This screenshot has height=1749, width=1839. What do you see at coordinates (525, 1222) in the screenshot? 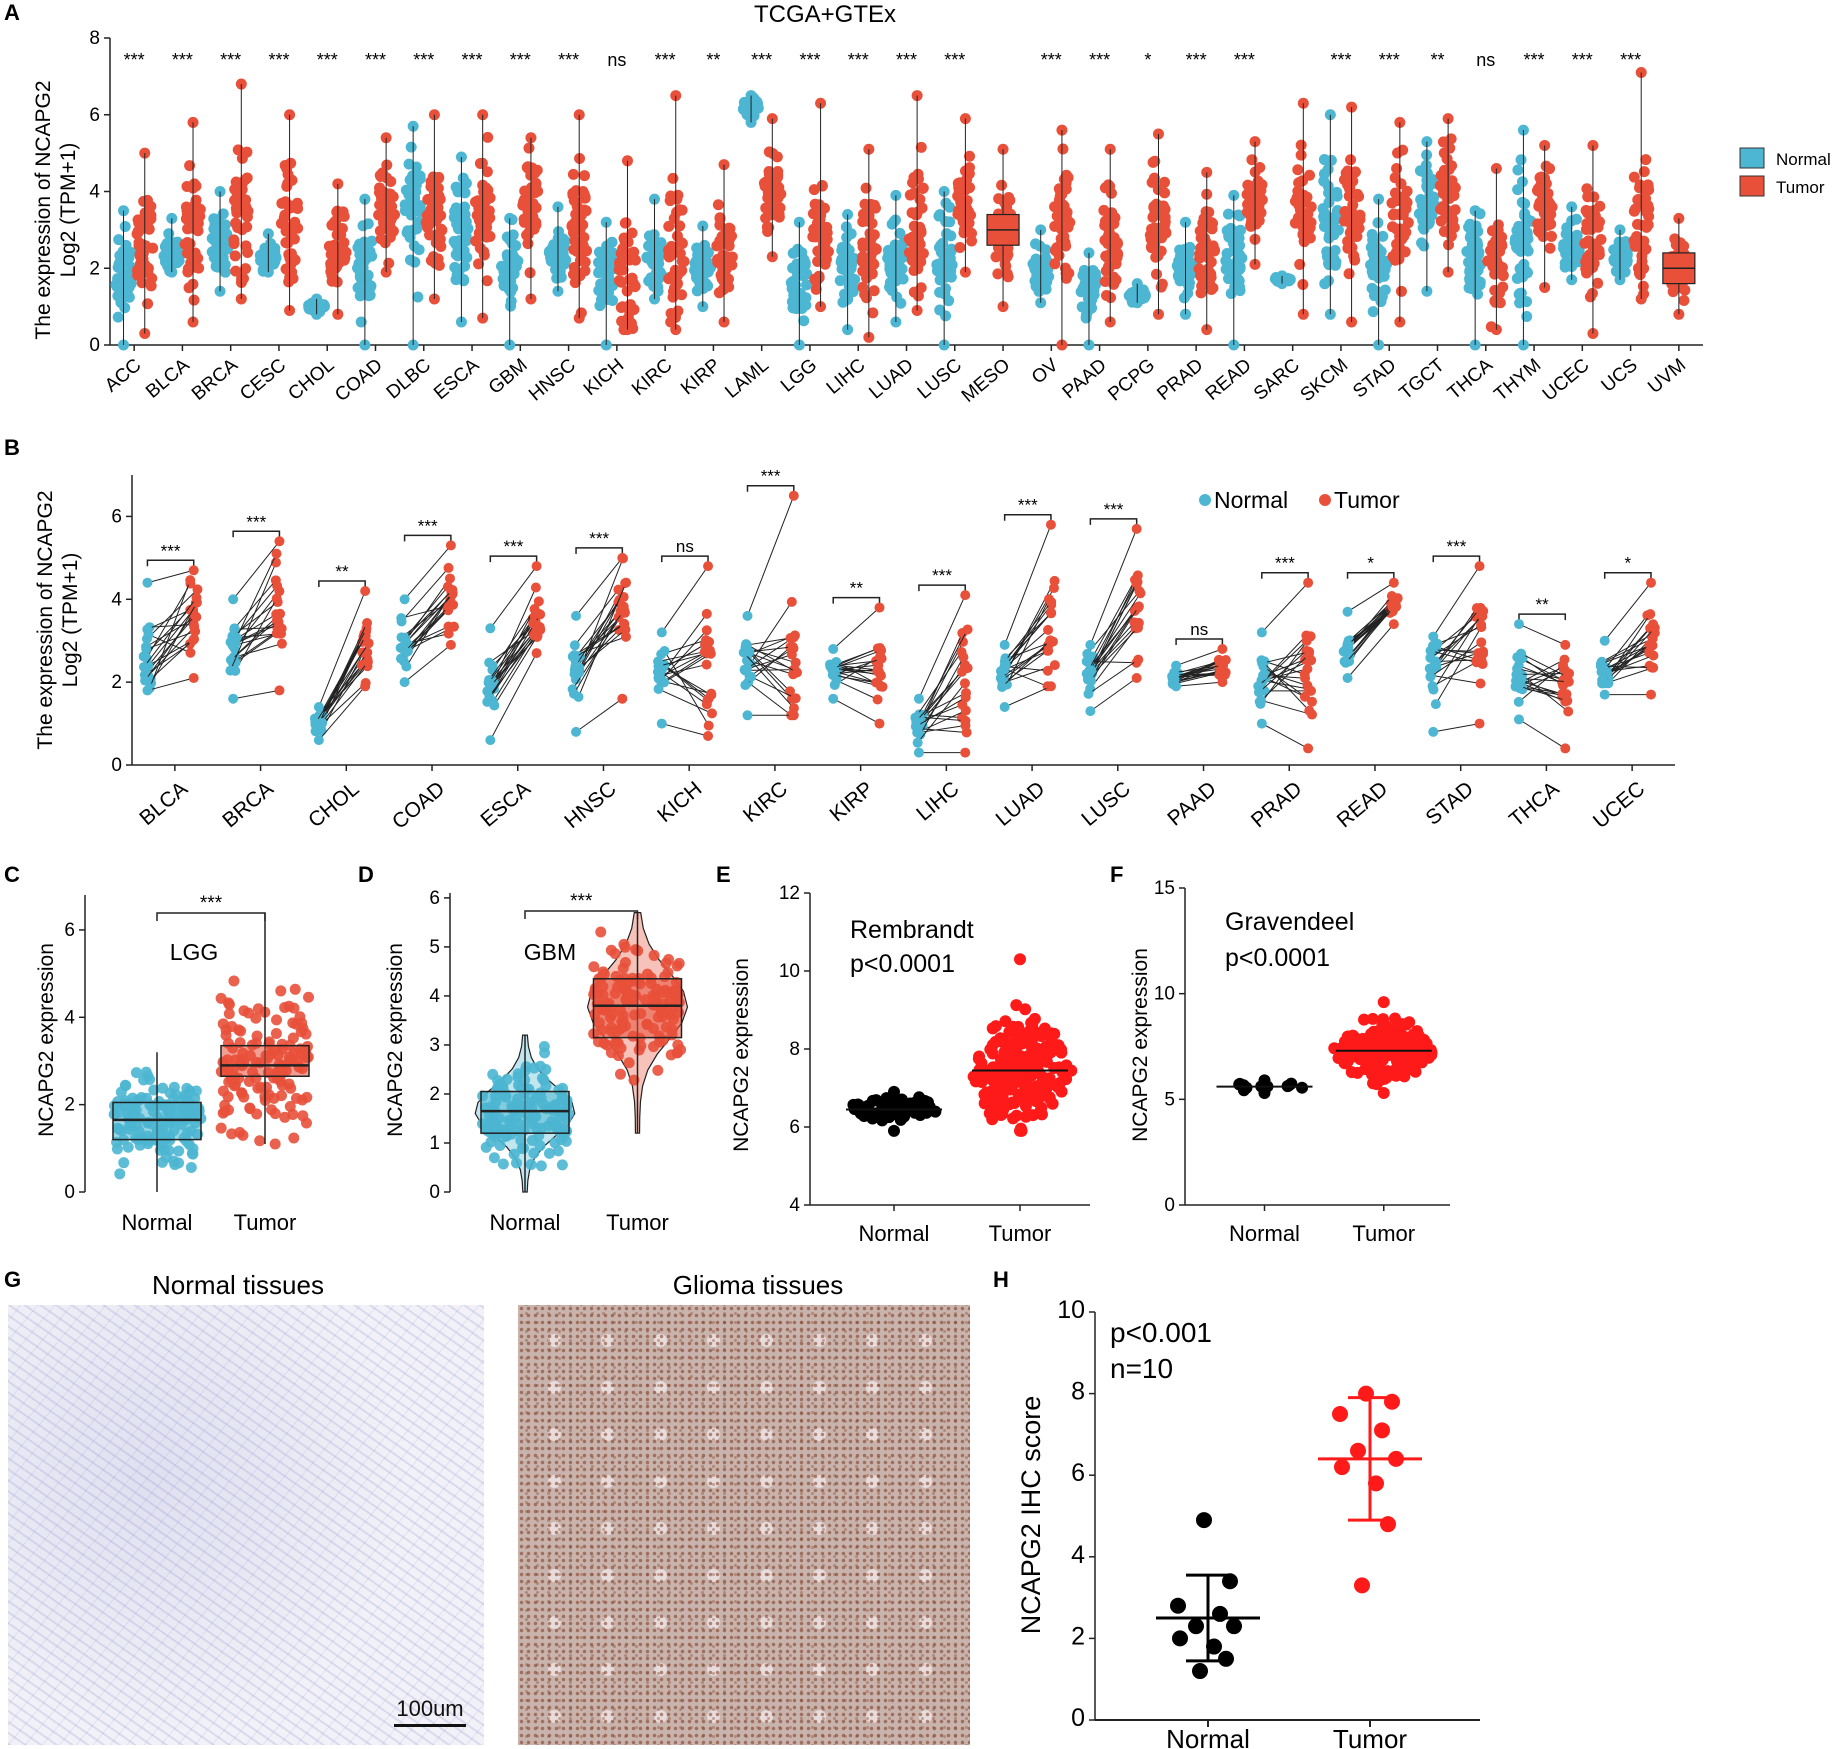
I see `panel-d-x-tick-label: Normal` at bounding box center [525, 1222].